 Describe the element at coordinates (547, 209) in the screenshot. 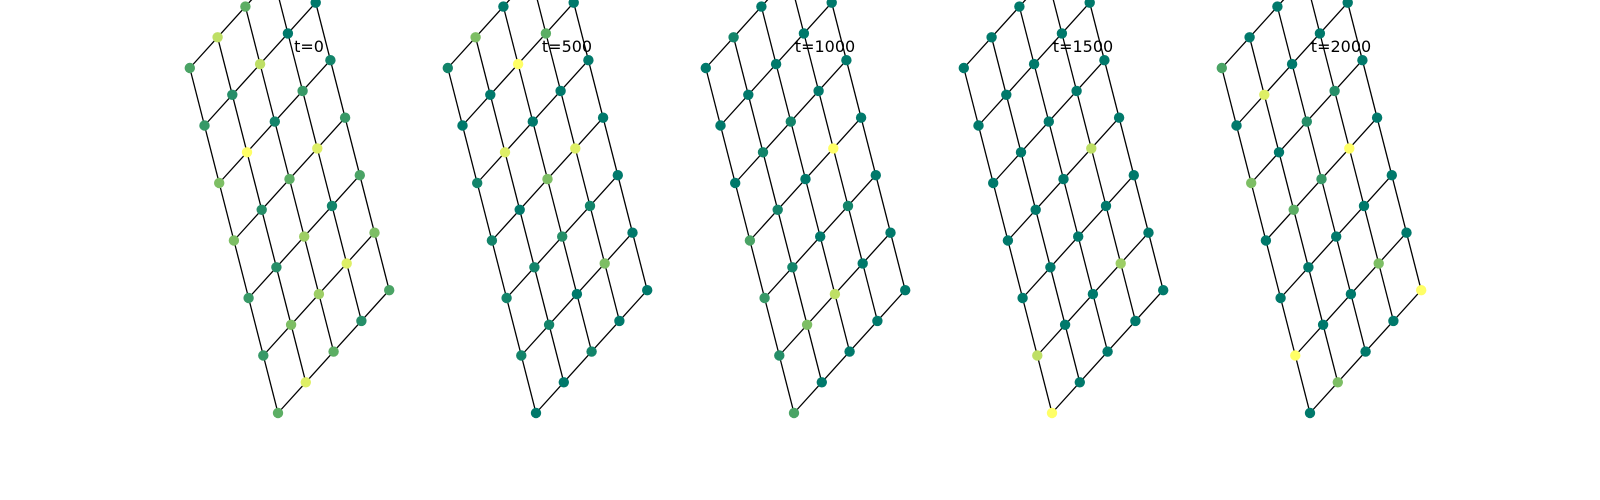

I see `lattice-graph` at that location.